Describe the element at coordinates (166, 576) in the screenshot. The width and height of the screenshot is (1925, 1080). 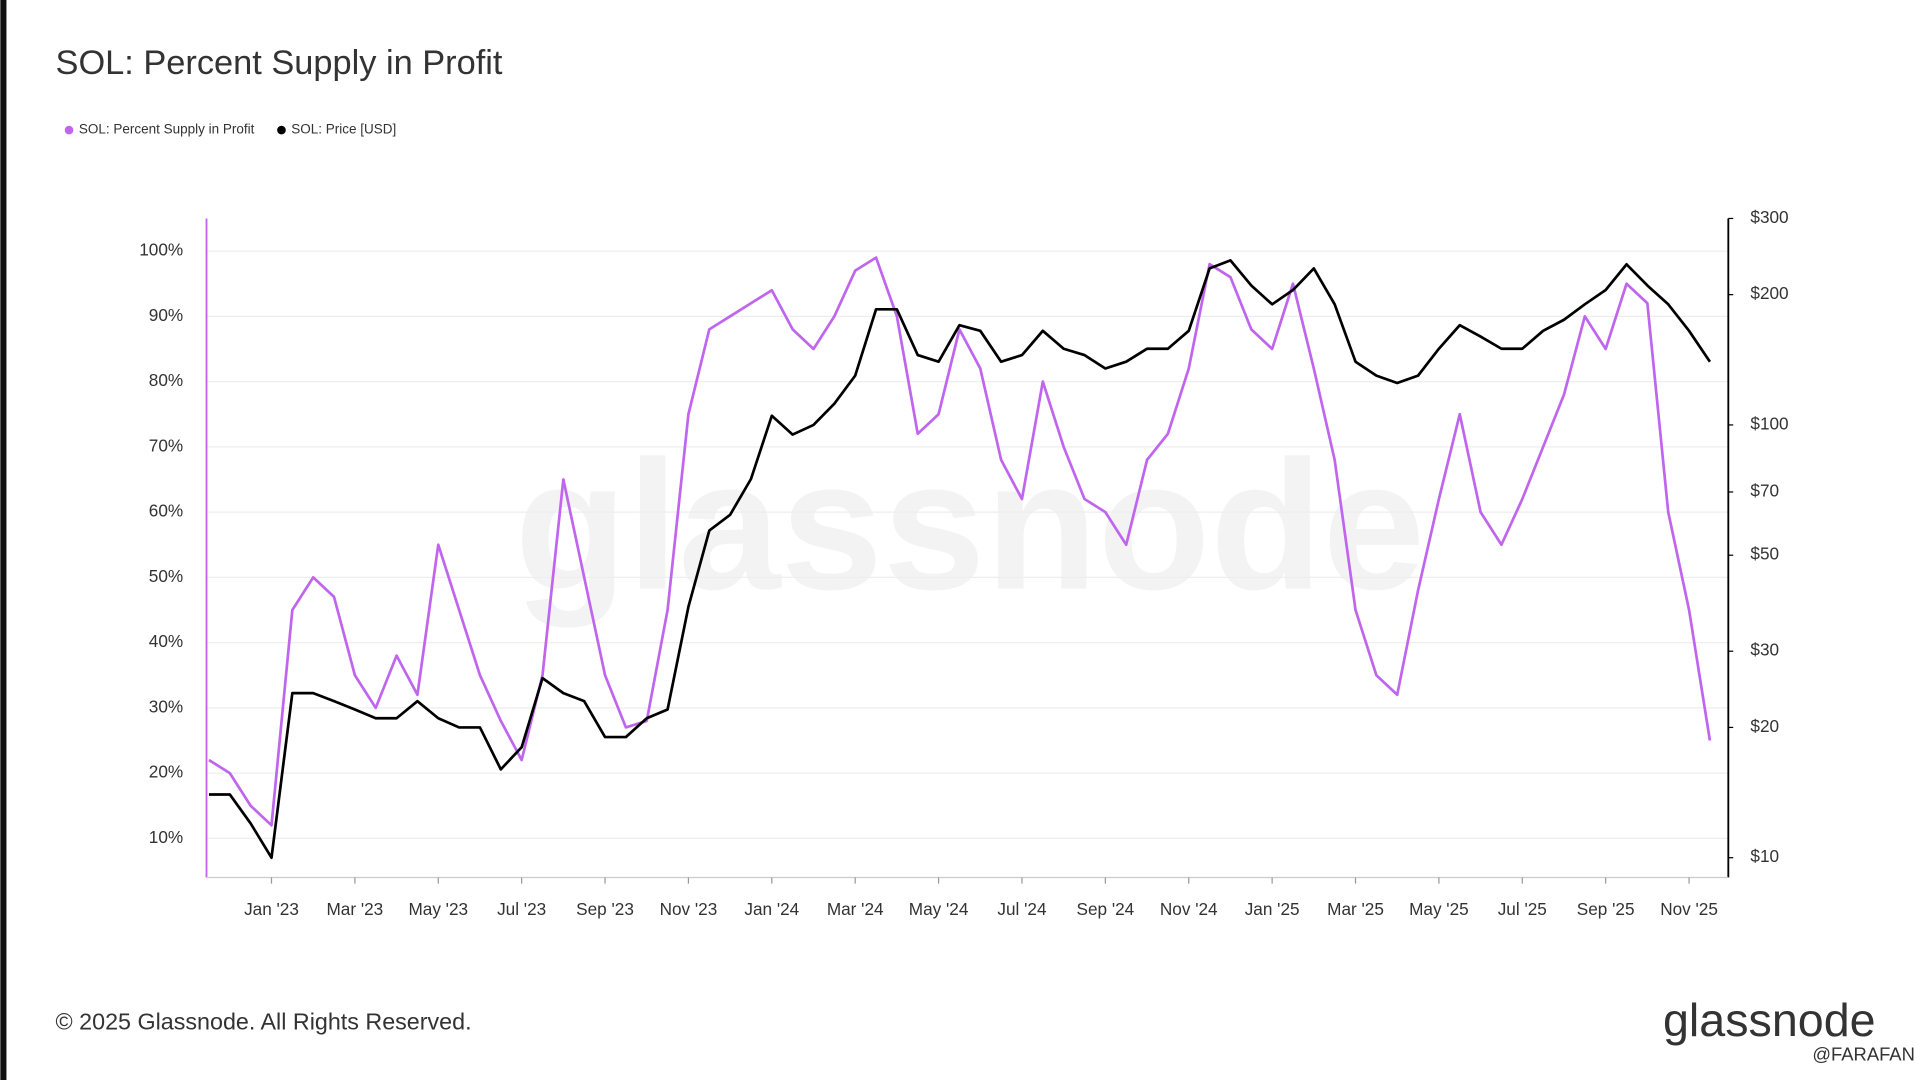
I see `y-tick-label: 50%` at that location.